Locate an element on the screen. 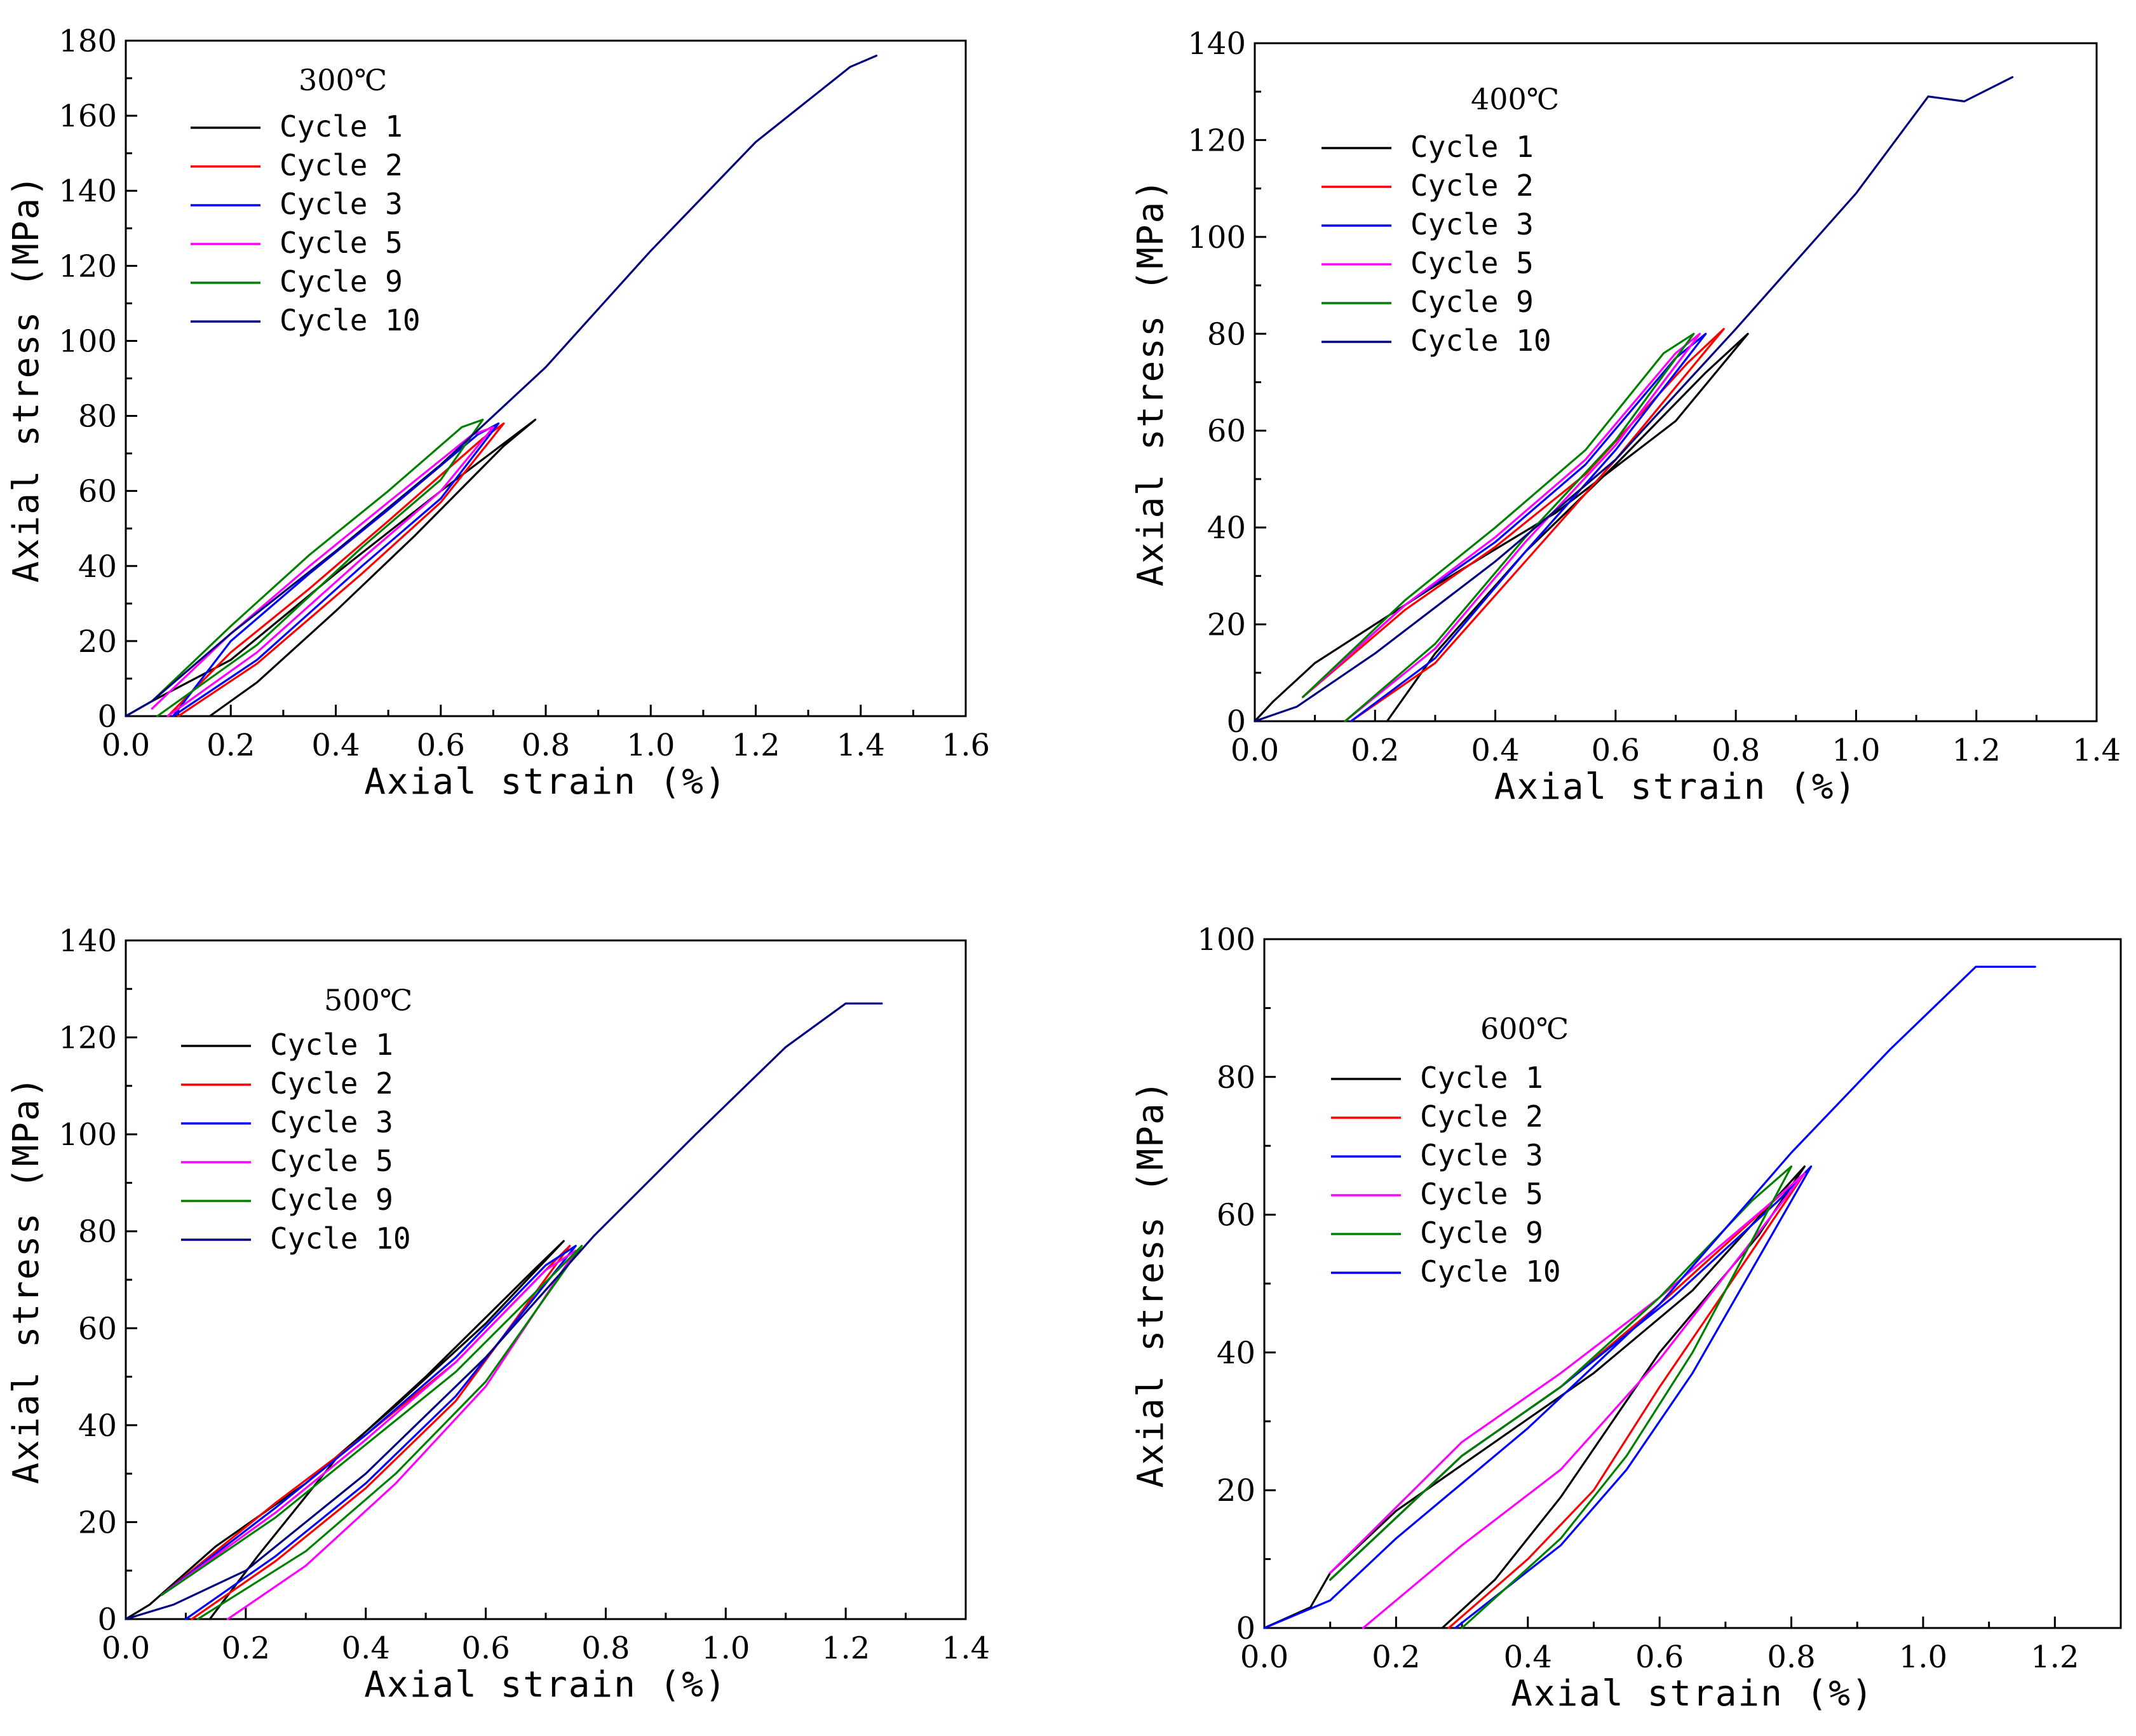 Image resolution: width=2136 pixels, height=1736 pixels. y-tick-label: 0 is located at coordinates (1245, 1628).